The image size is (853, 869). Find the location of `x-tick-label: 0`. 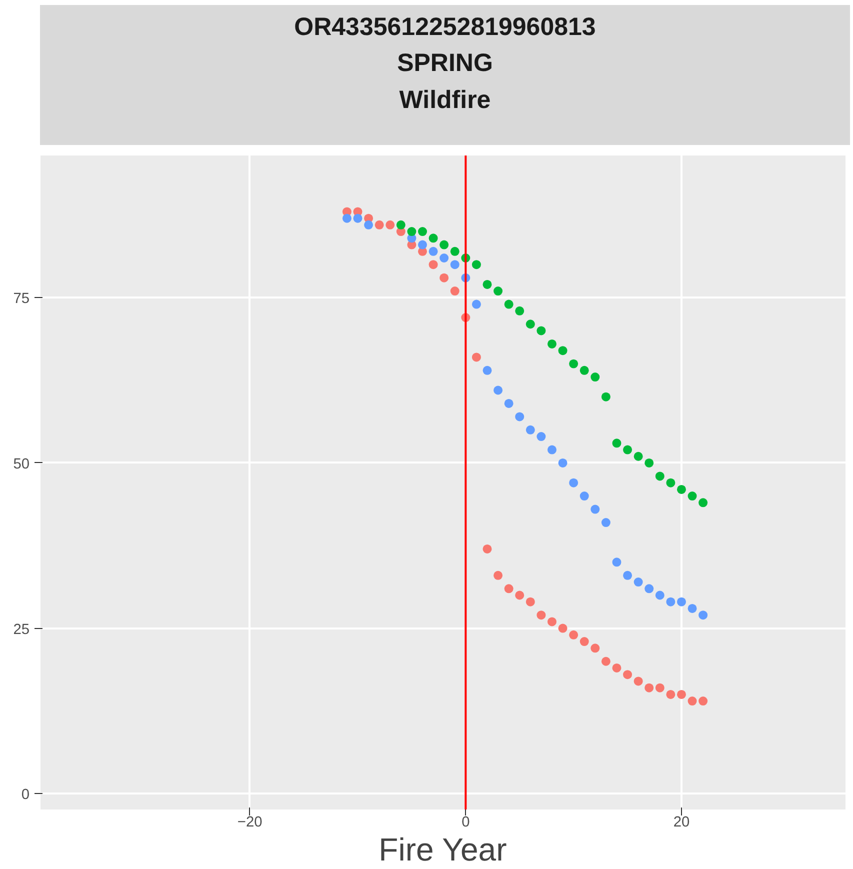

x-tick-label: 0 is located at coordinates (466, 822).